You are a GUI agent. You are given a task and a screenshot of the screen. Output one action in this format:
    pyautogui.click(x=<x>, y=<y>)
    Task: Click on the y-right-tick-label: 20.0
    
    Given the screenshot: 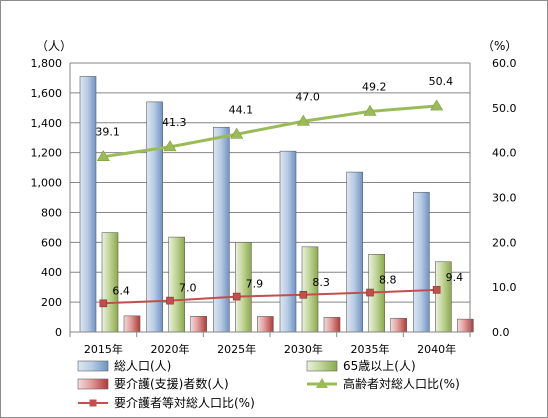 What is the action you would take?
    pyautogui.click(x=504, y=242)
    